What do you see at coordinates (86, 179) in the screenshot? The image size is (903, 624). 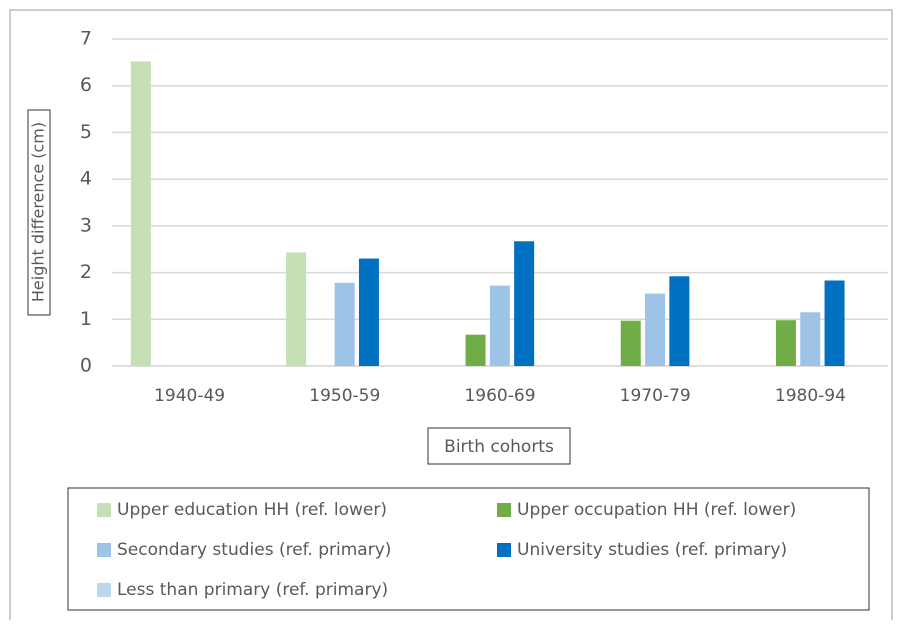 I see `y-tick-label: 4` at bounding box center [86, 179].